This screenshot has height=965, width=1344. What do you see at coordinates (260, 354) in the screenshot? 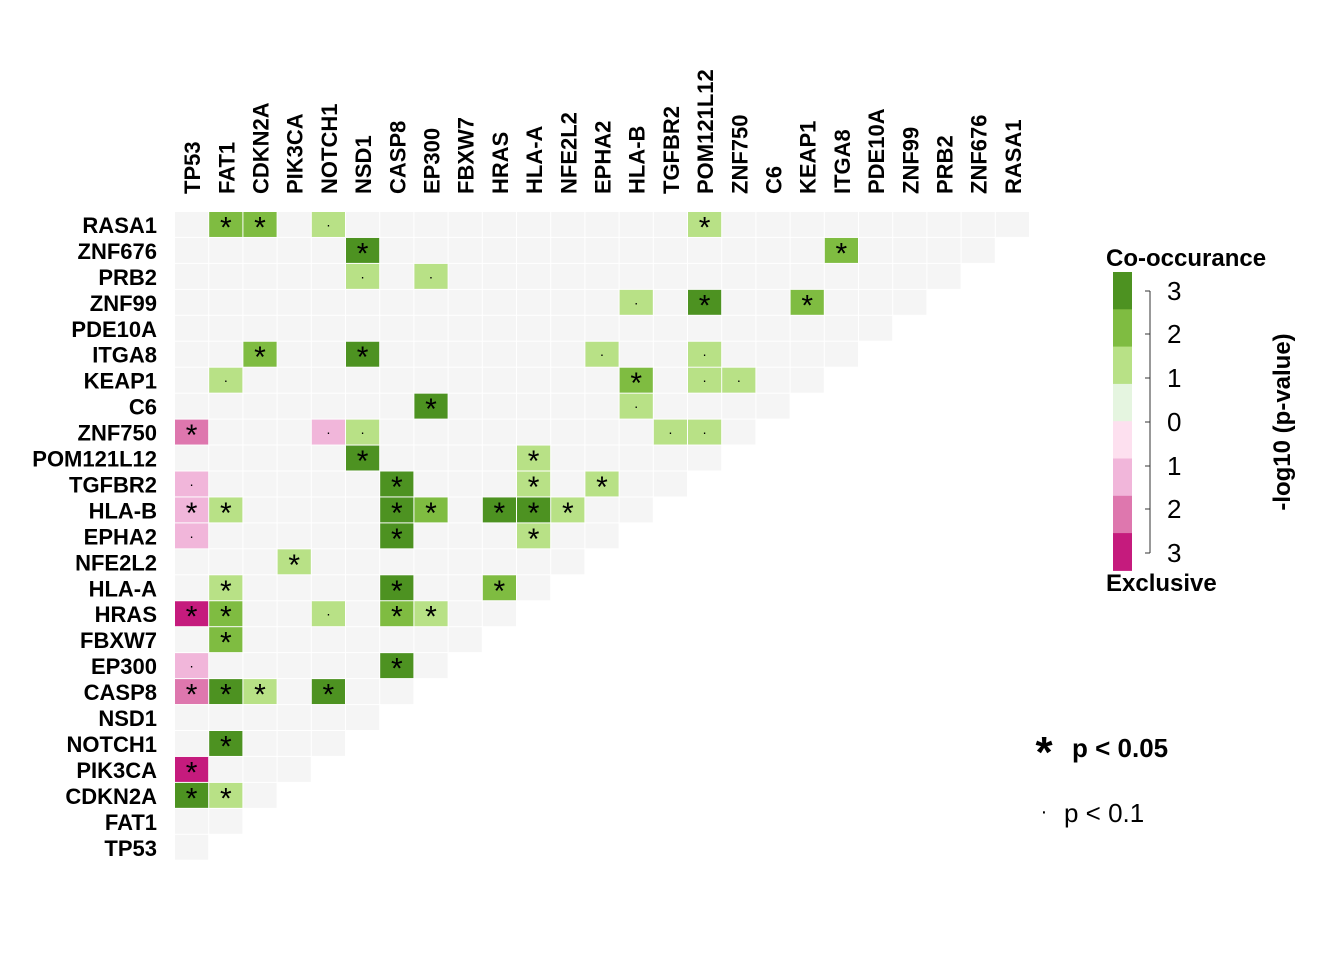
I see `heatmap-cell-itga8-cdkn2a` at bounding box center [260, 354].